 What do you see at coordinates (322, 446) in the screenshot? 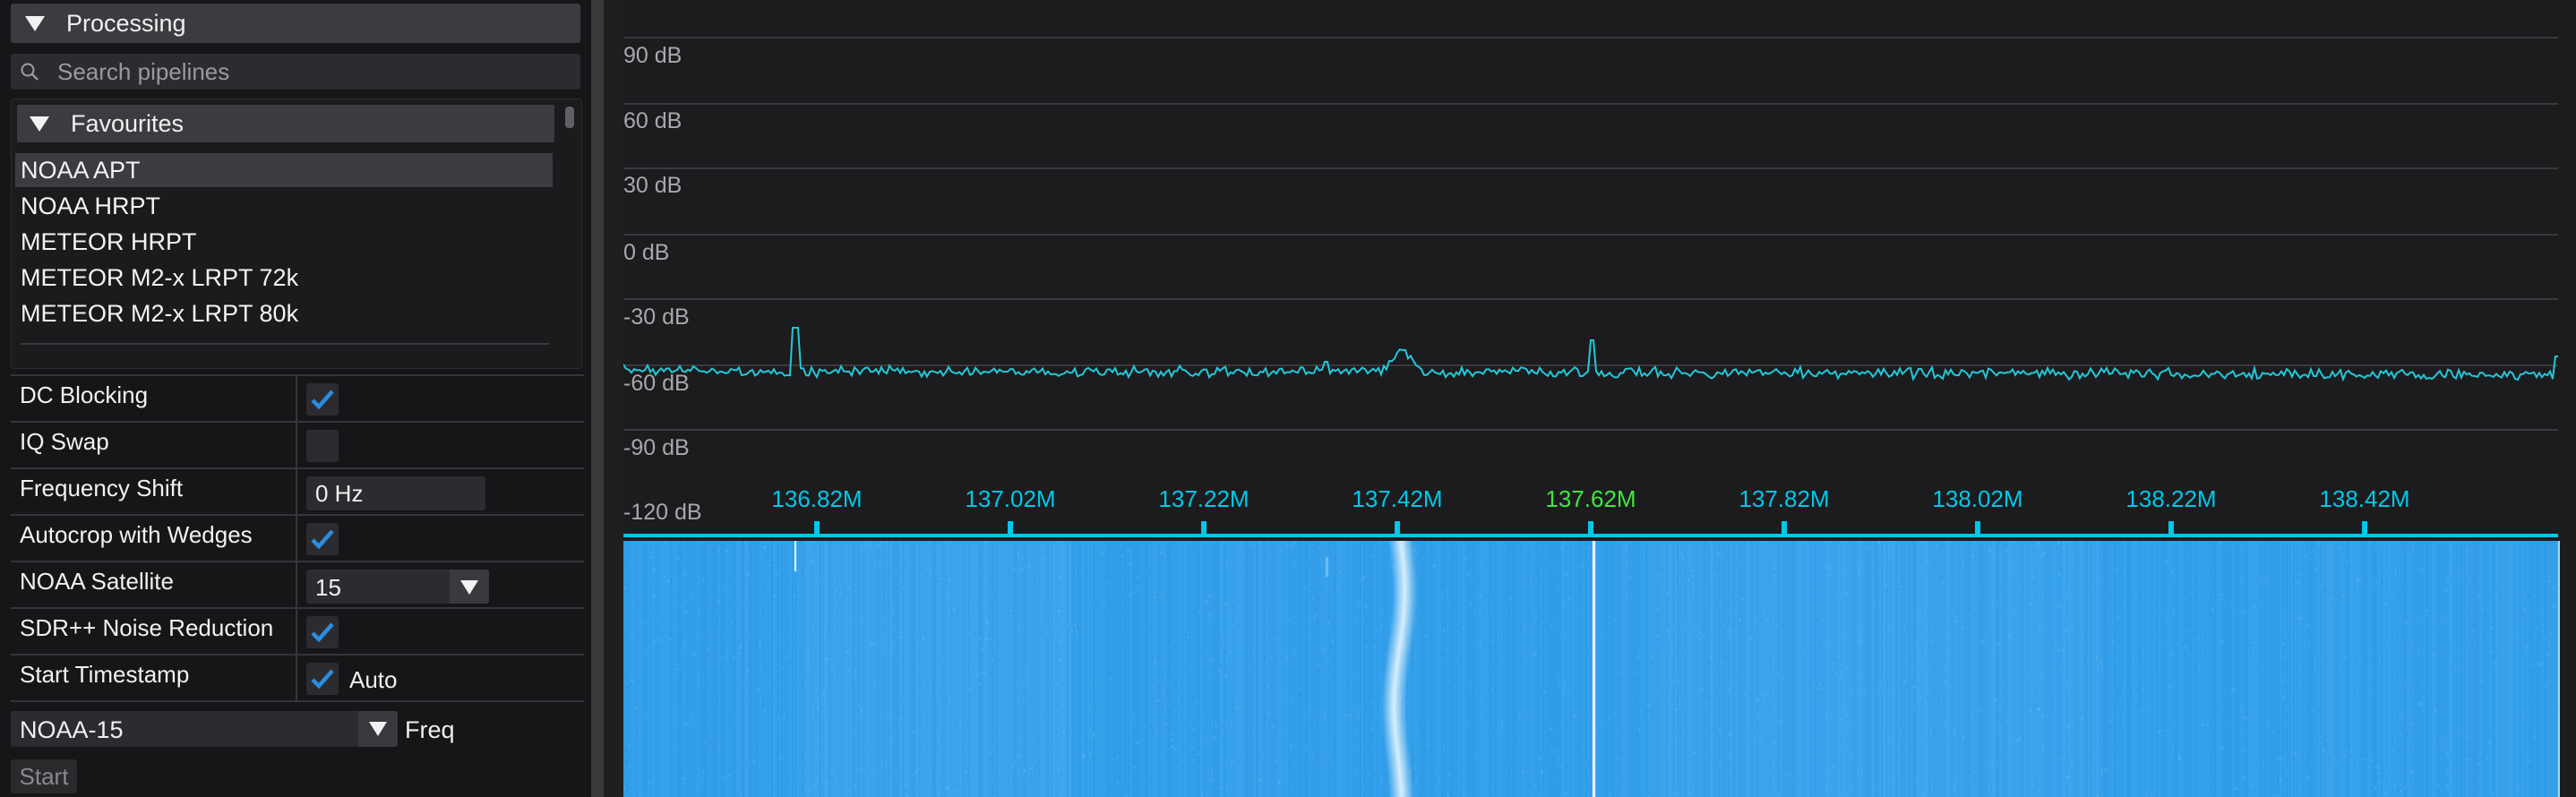
I see `iq-swap-checkbox` at bounding box center [322, 446].